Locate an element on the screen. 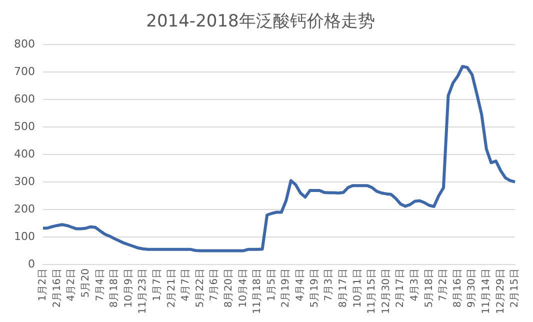 This screenshot has height=322, width=533. x-tick-label: 5月22日 is located at coordinates (200, 288).